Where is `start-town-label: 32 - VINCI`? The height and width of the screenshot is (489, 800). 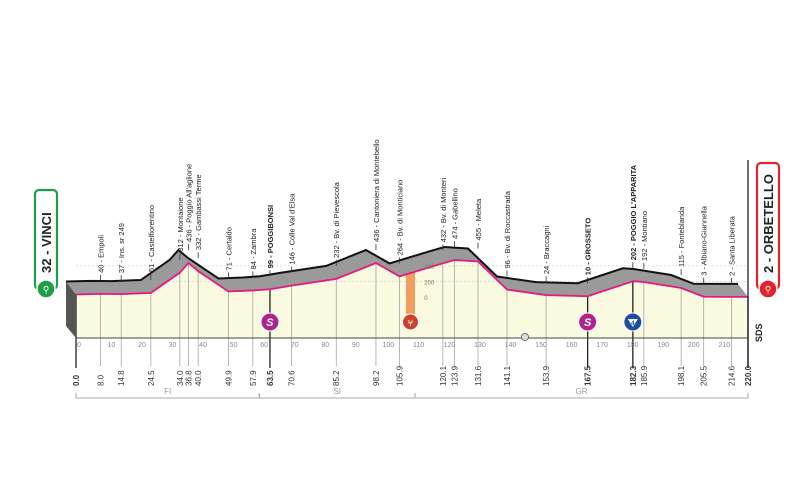 start-town-label: 32 - VINCI is located at coordinates (46, 242).